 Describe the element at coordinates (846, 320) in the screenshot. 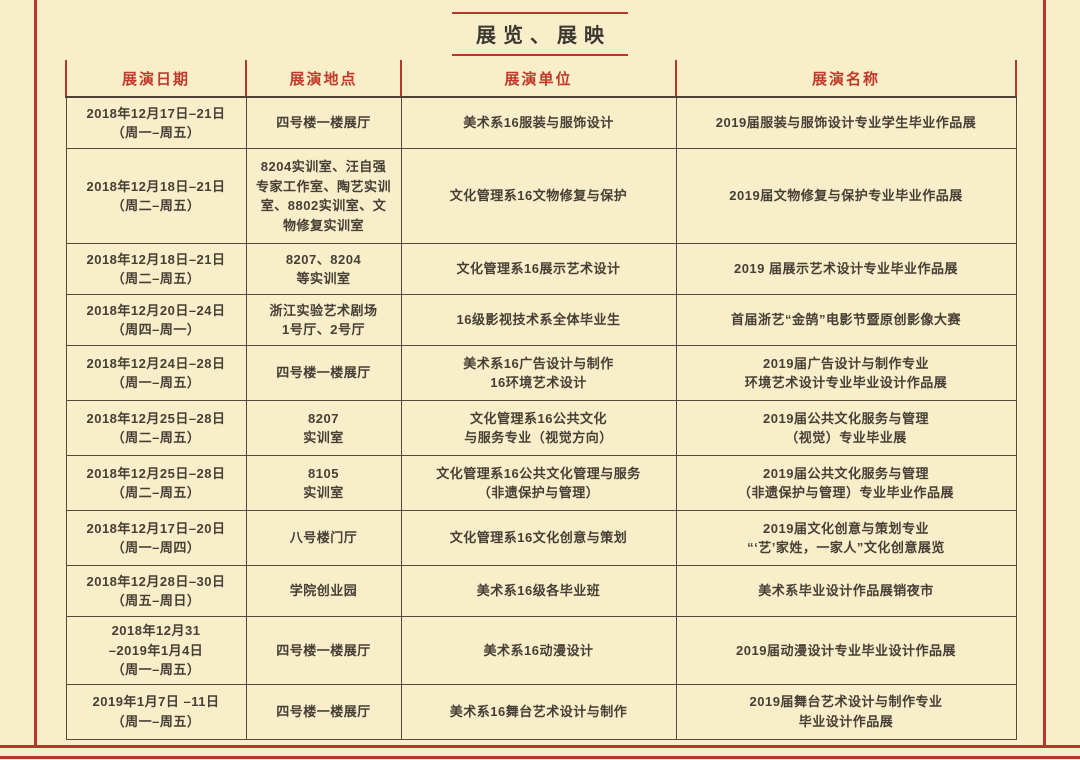

I see `cell-name: 首届浙艺“金鹄”电影节暨原创影像大赛` at that location.